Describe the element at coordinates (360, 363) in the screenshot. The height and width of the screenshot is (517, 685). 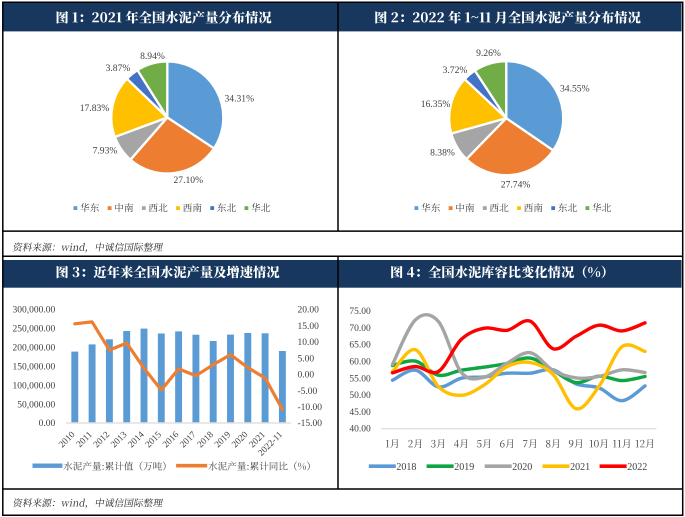
I see `svg-text: 60.00` at that location.